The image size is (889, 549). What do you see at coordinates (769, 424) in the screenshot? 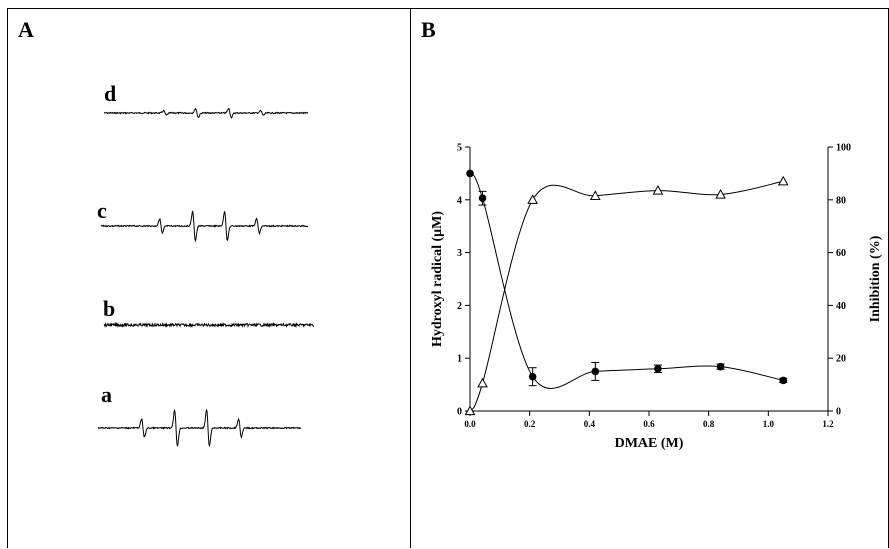
I see `x-tick-label: 1.0` at bounding box center [769, 424].